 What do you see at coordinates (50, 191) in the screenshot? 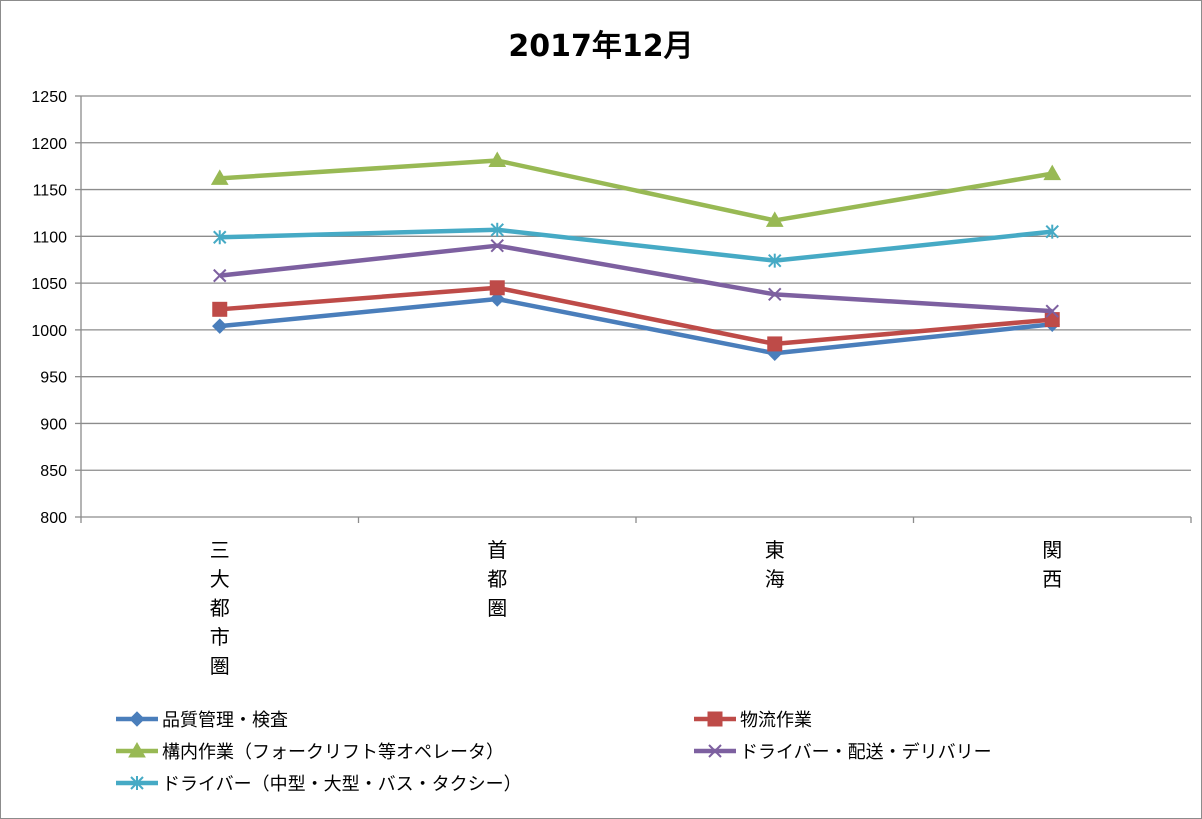
I see `y-tick-label: 1150` at bounding box center [50, 191].